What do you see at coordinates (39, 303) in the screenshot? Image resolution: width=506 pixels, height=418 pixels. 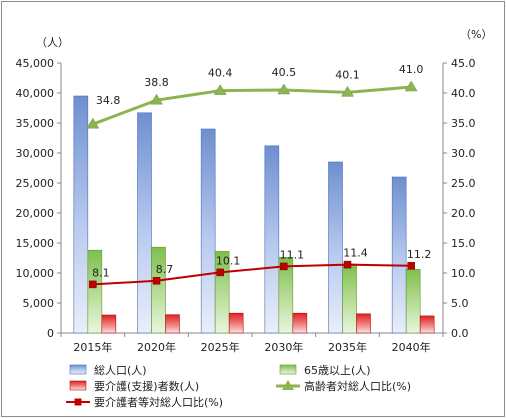 I see `left-tick-label: 5,000` at bounding box center [39, 303].